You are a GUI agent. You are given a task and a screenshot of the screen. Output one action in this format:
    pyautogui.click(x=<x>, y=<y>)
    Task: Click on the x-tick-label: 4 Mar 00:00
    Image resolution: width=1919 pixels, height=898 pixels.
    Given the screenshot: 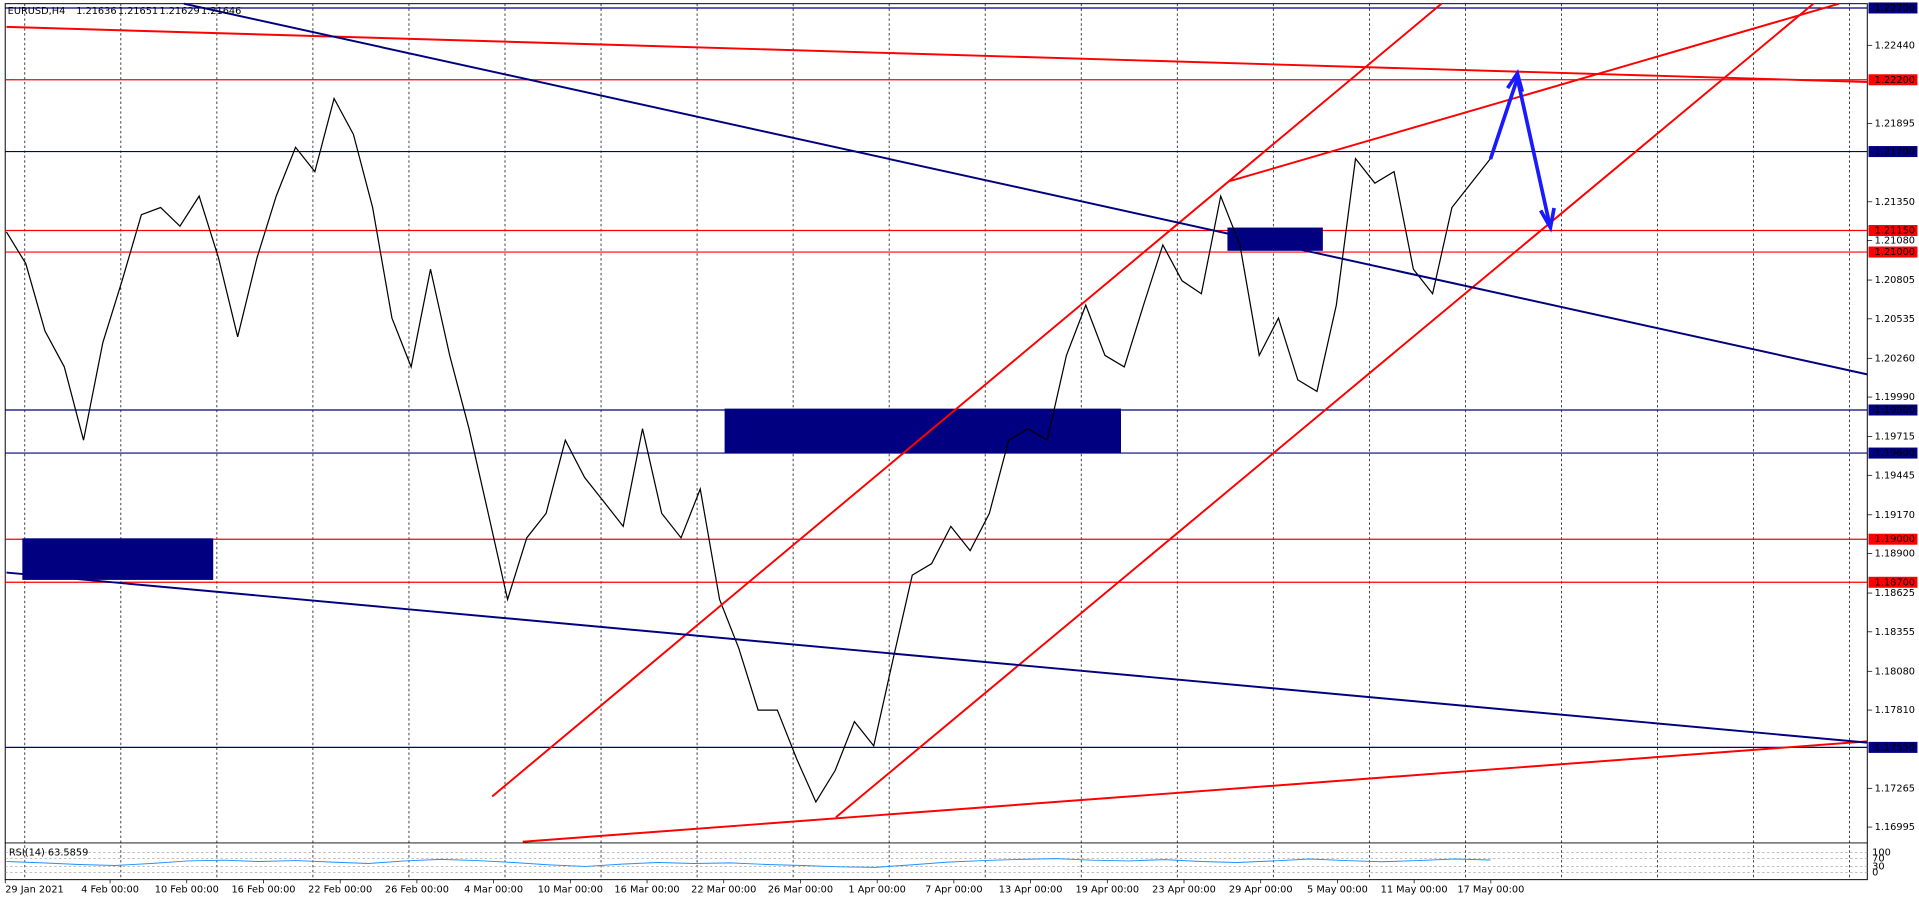 What is the action you would take?
    pyautogui.click(x=493, y=889)
    